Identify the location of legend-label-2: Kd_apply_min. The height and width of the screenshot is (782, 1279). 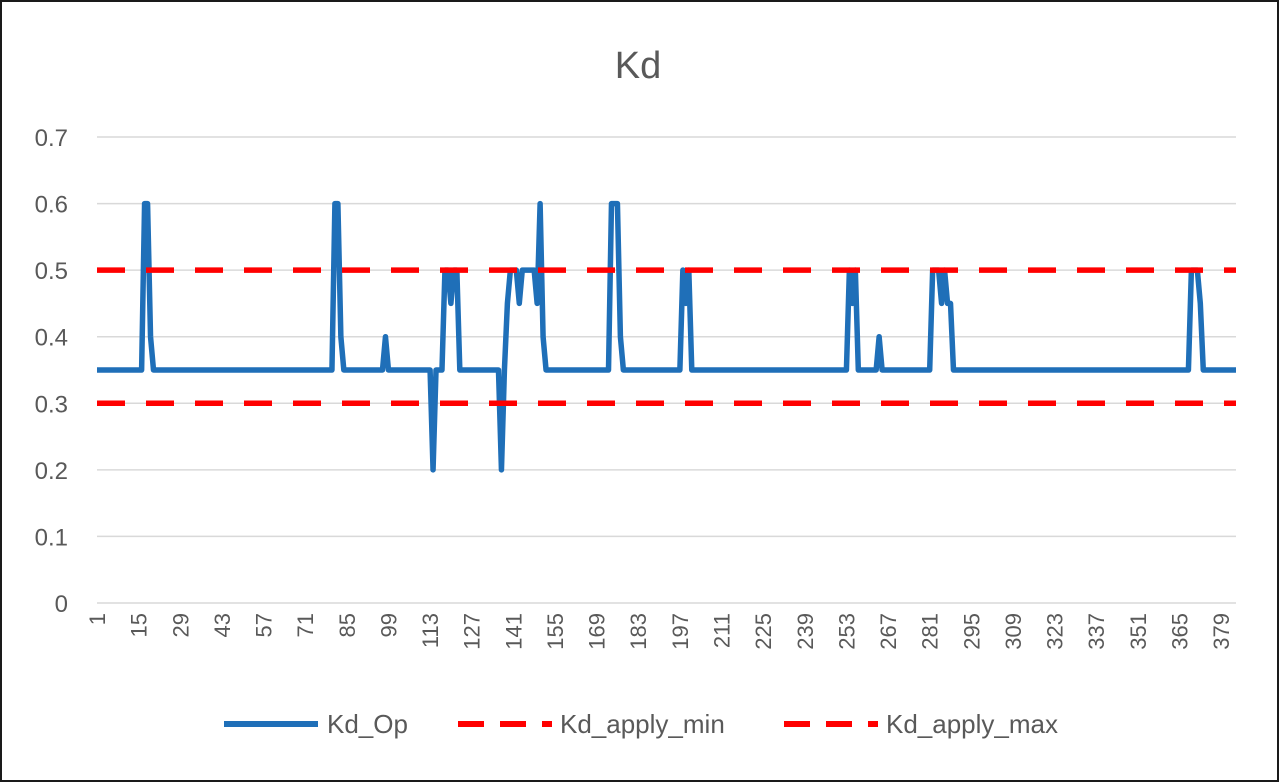
(642, 724).